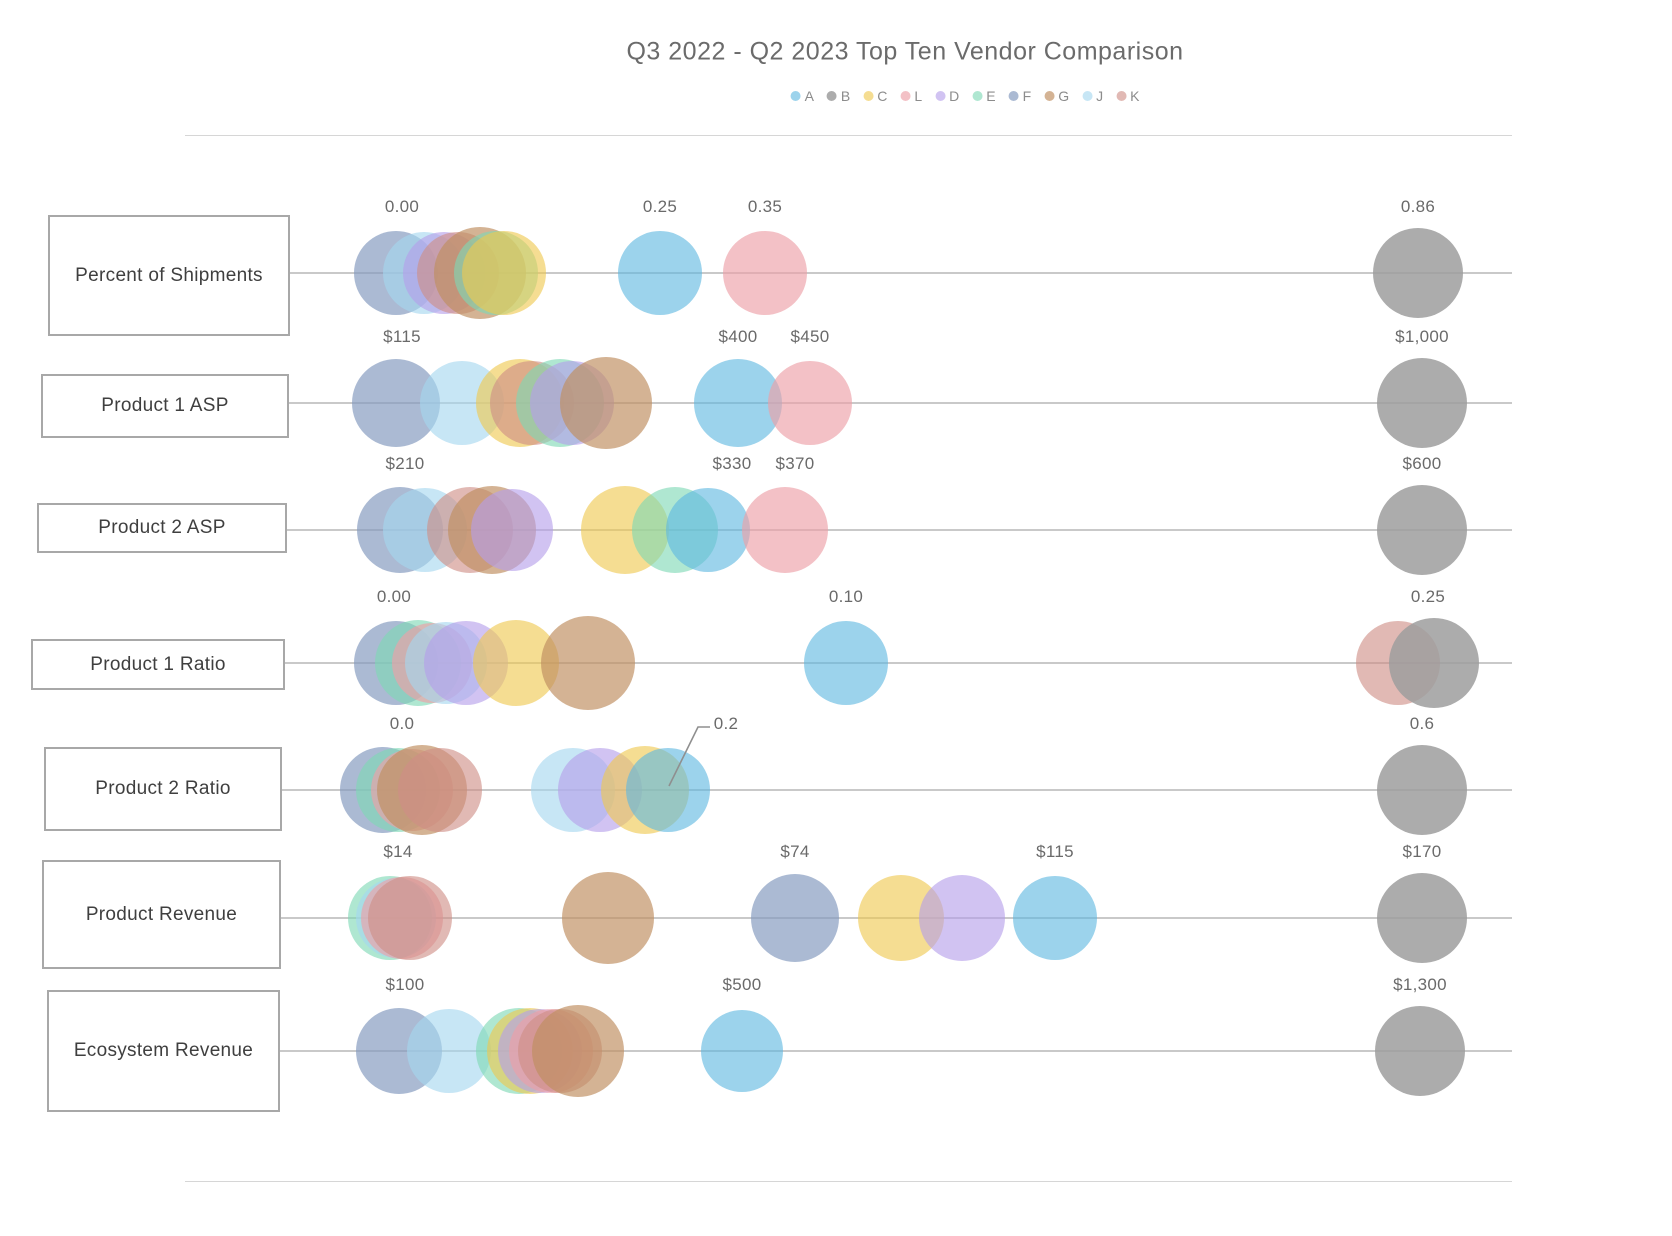 The image size is (1672, 1236). I want to click on bubble-F, so click(795, 918).